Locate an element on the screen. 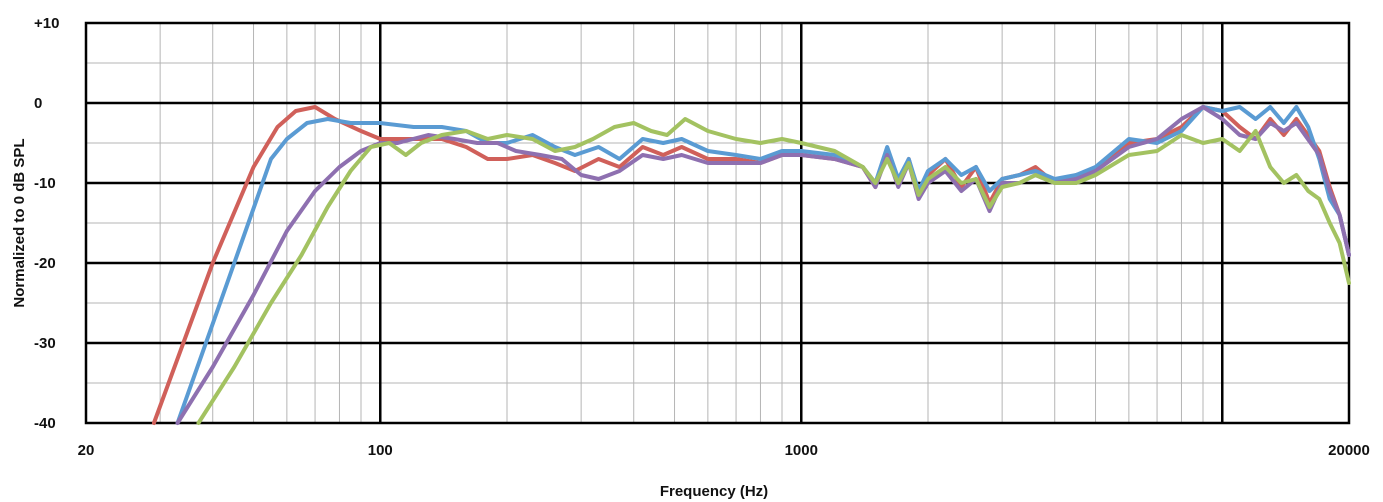  y-tick-label: 0 is located at coordinates (38, 103).